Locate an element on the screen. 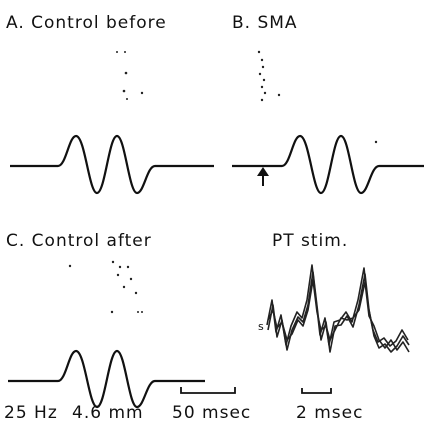 This screenshot has height=426, width=428. trace-label: s is located at coordinates (261, 326).